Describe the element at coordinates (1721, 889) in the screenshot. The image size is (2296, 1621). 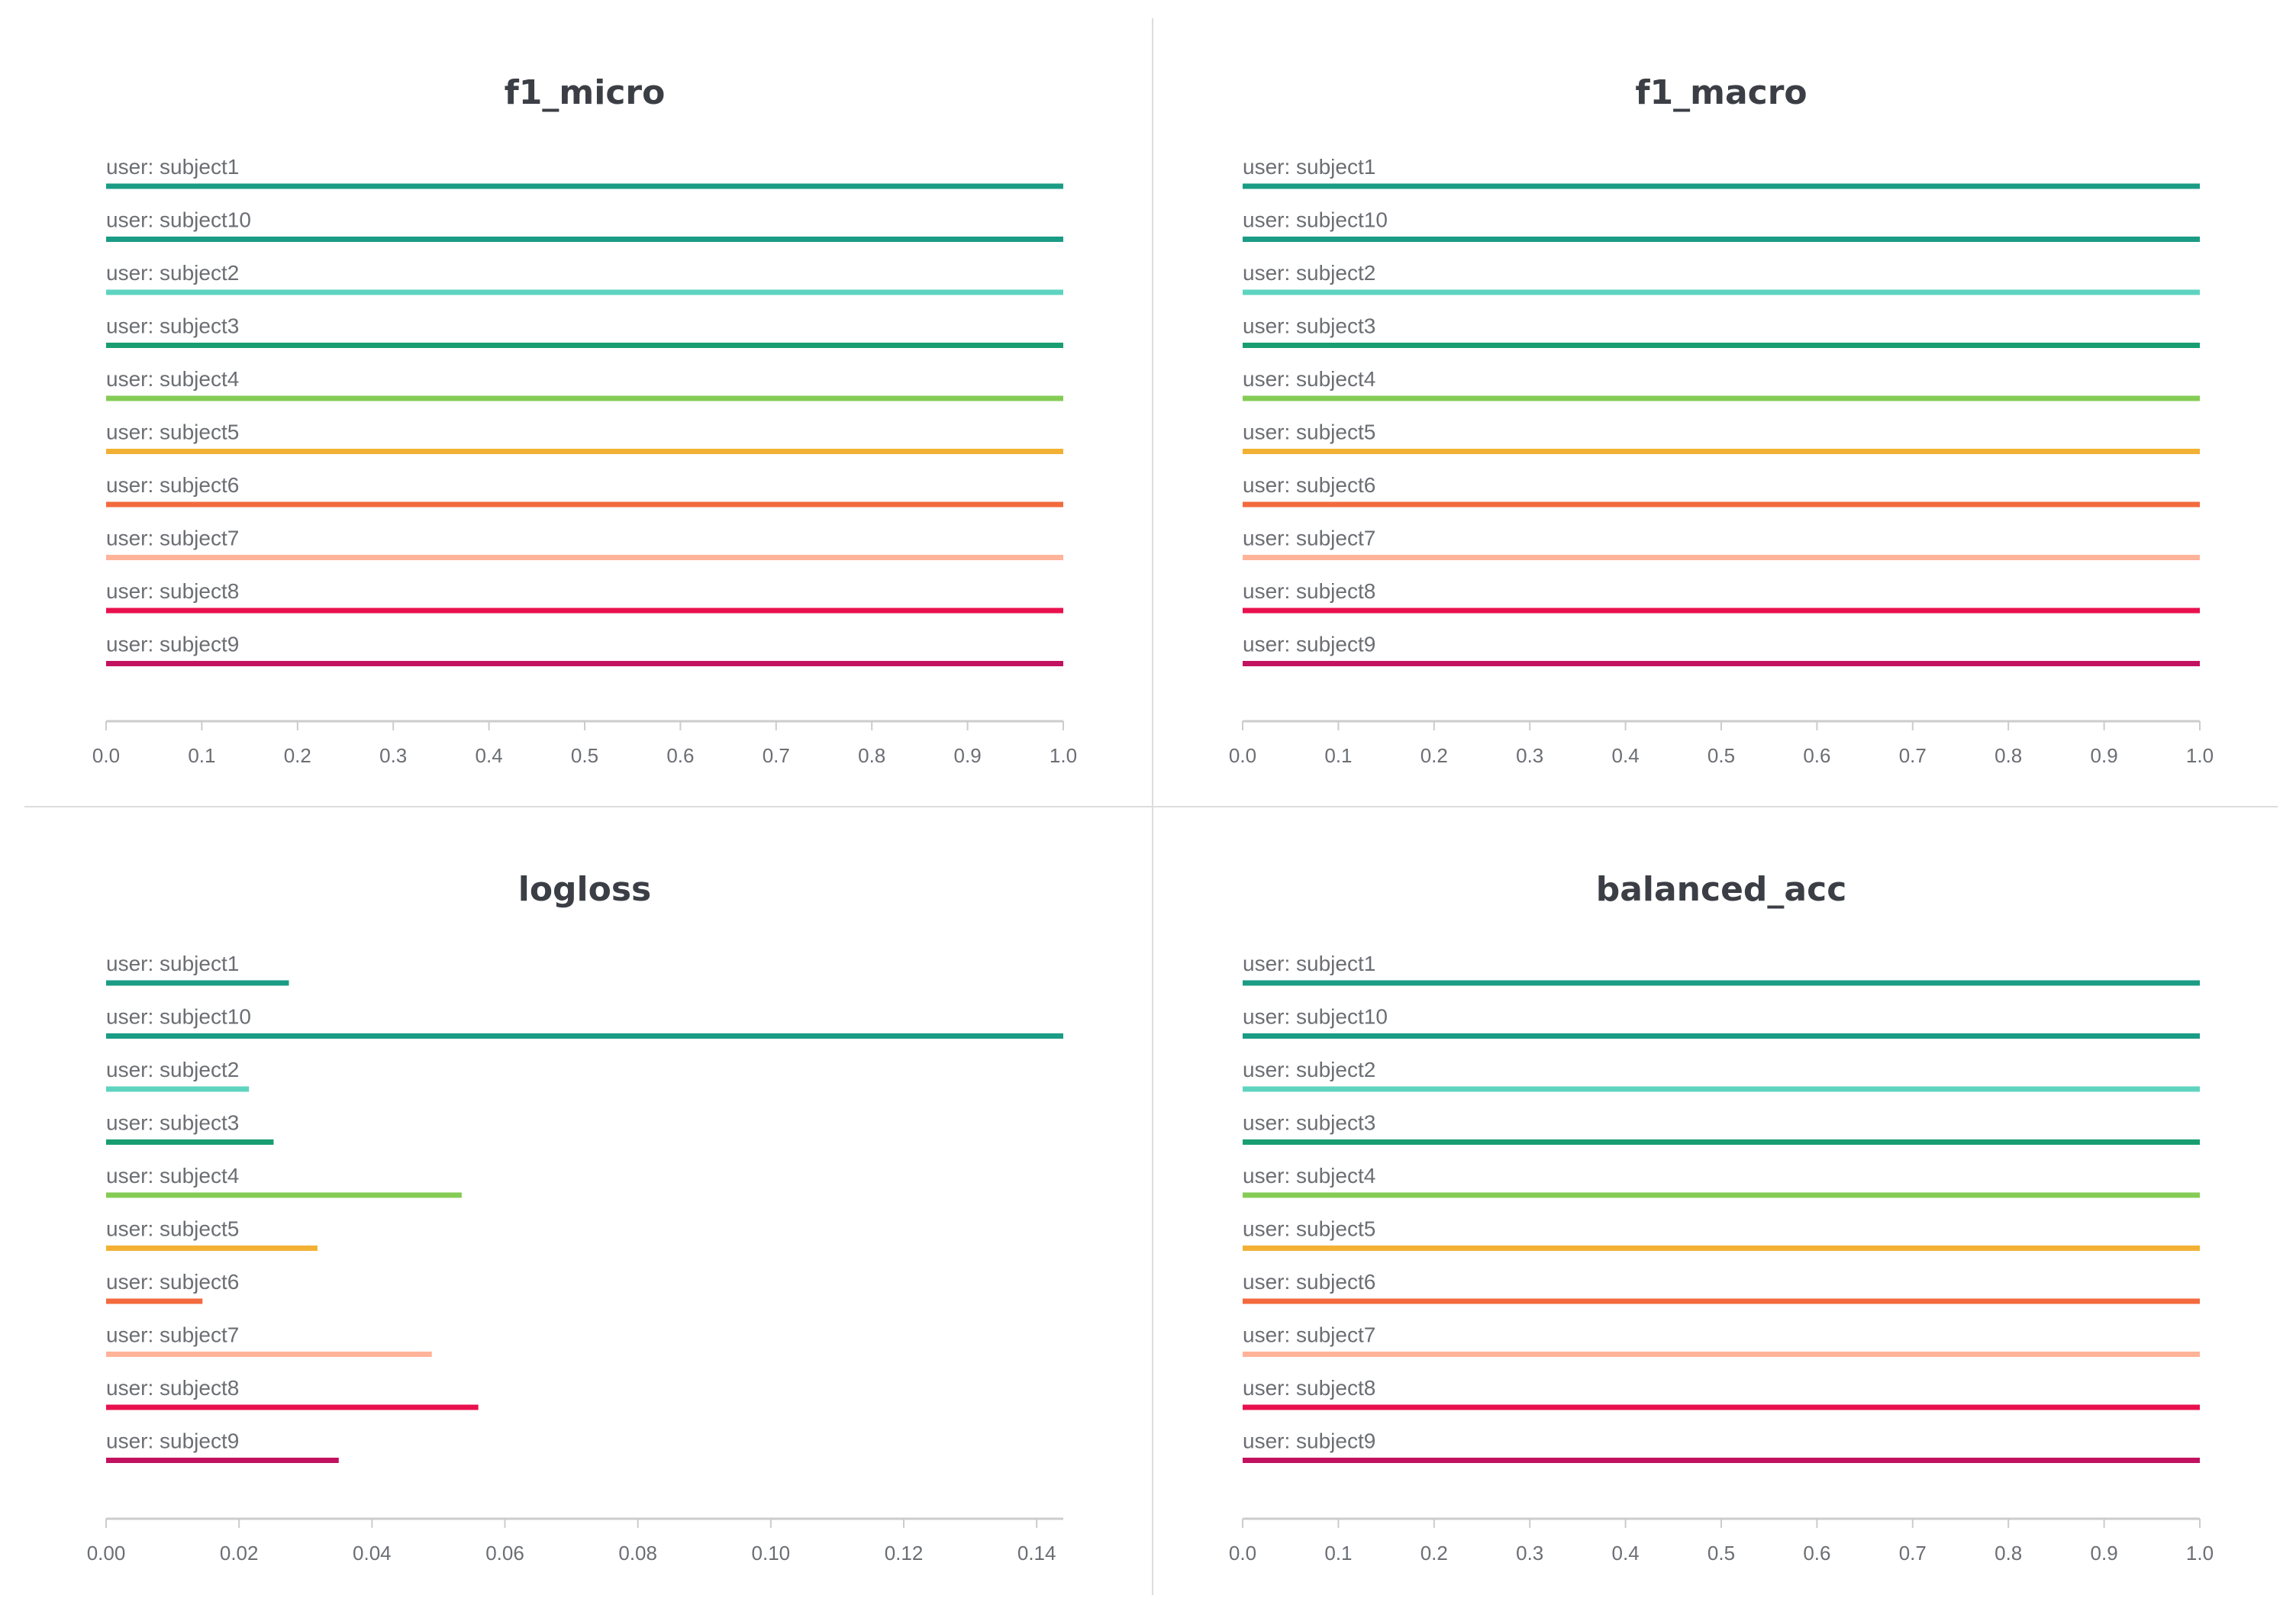
I see `chart-title: balanced_acc` at that location.